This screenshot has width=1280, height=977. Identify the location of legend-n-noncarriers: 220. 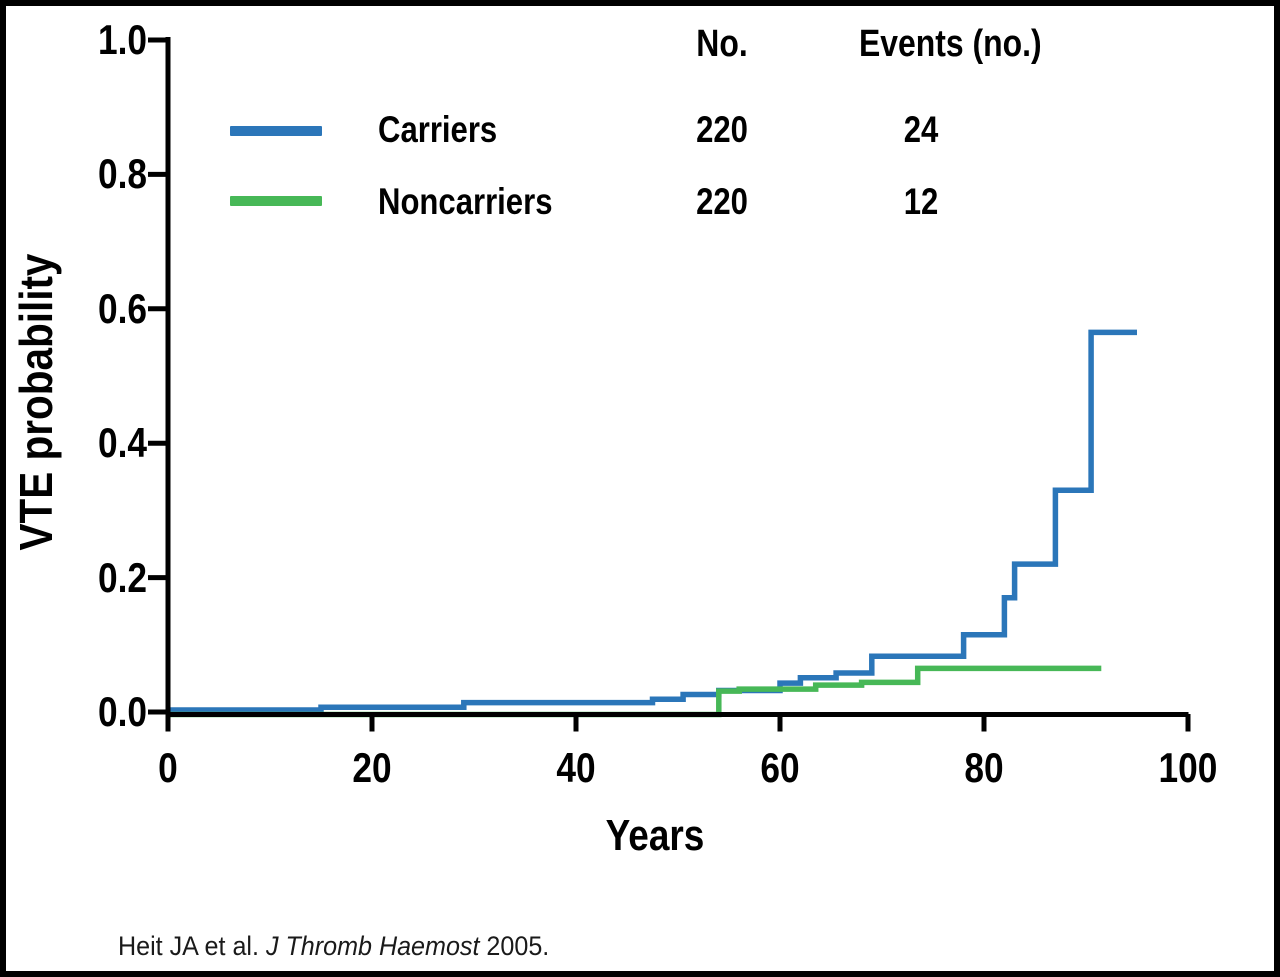
(722, 201).